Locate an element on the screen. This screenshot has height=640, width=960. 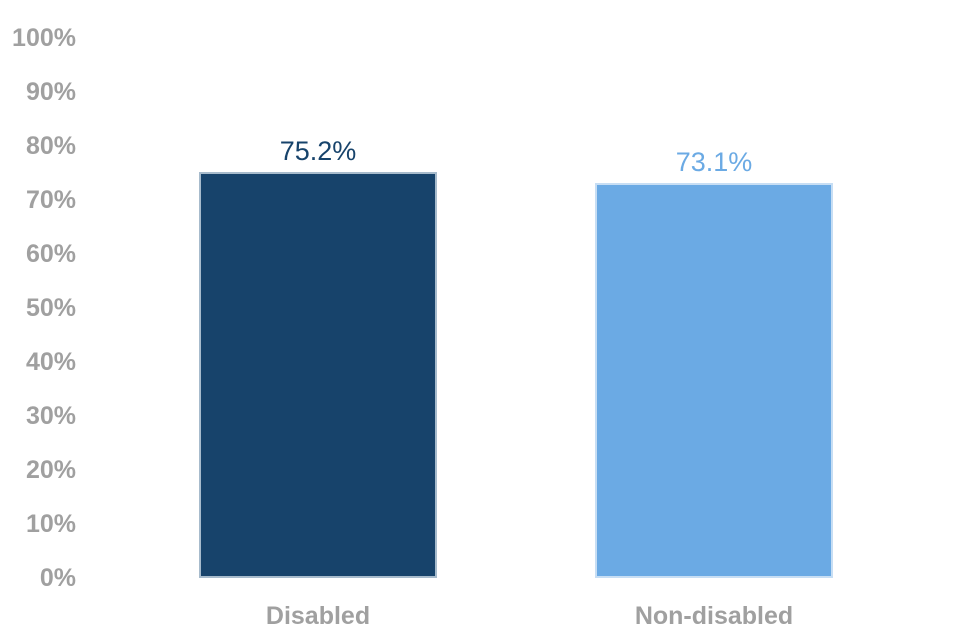
y-axis-tick-label: 40% is located at coordinates (50, 362).